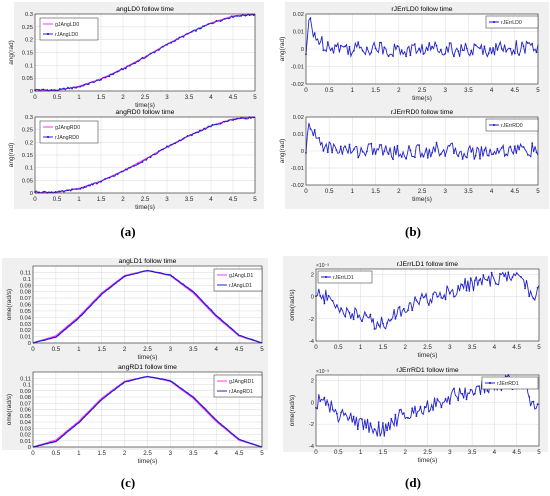  I want to click on chart-title: rJErrLD0 follow time, so click(421, 9).